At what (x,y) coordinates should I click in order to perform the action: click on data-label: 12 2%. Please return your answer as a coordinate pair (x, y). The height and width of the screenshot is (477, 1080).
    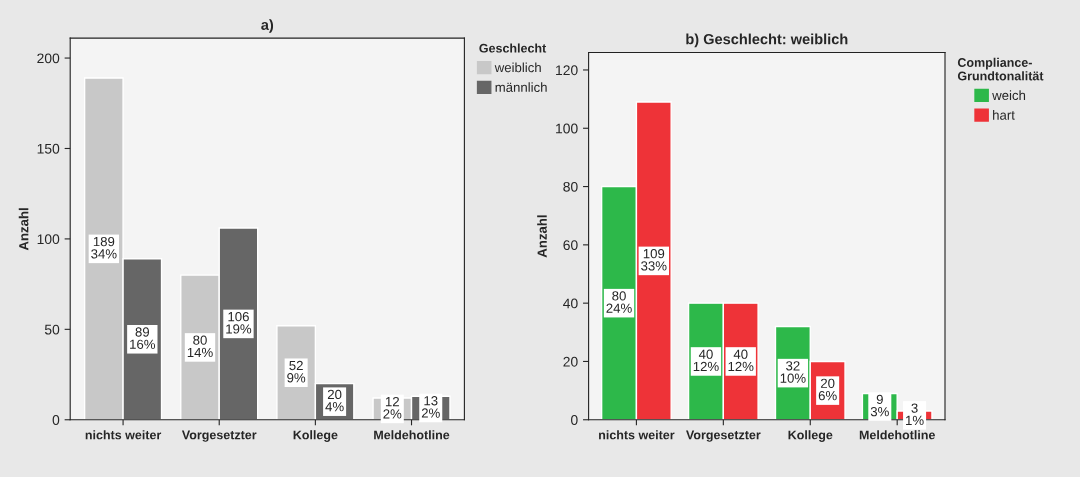
    Looking at the image, I should click on (392, 407).